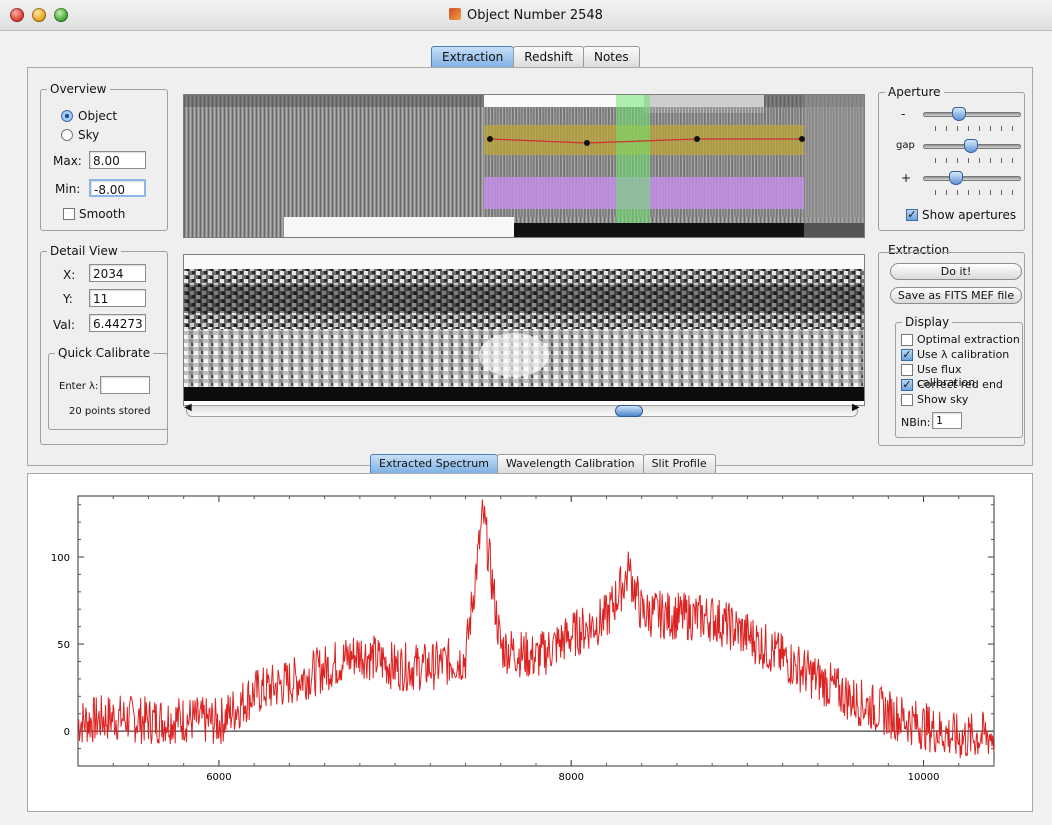  I want to click on aperture-legend: Aperture, so click(914, 92).